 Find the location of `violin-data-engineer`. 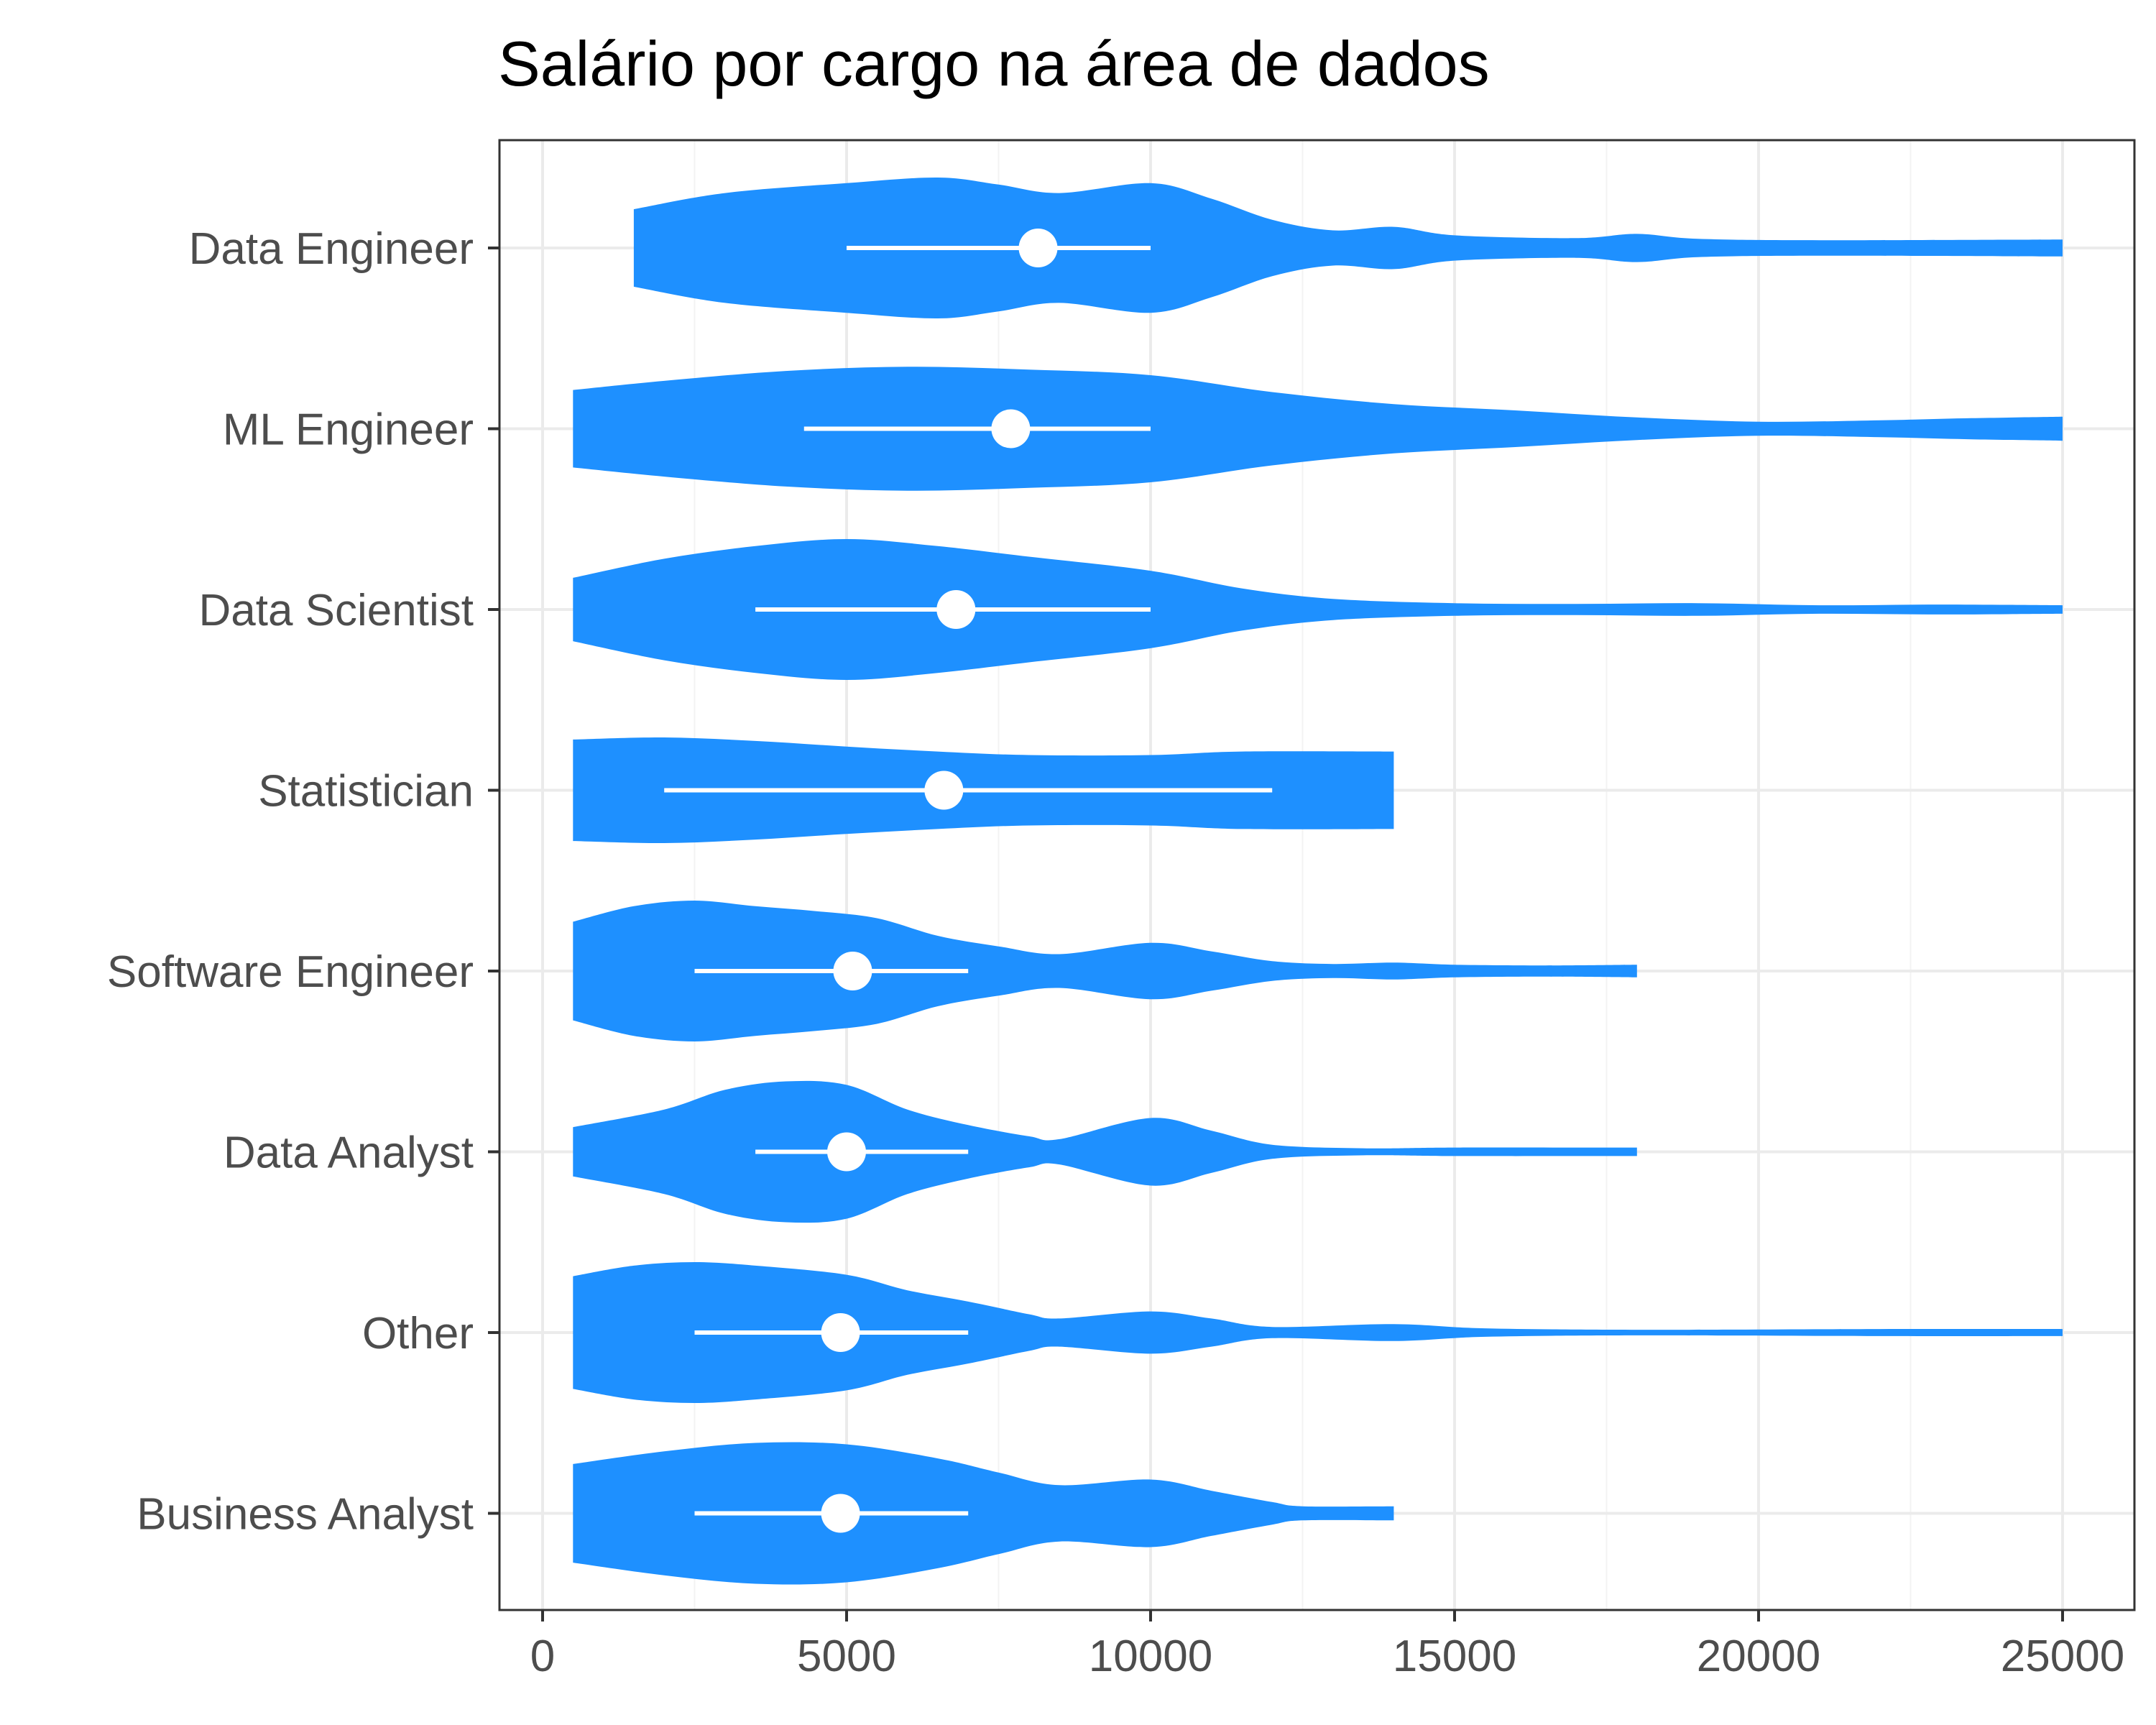

violin-data-engineer is located at coordinates (1348, 248).